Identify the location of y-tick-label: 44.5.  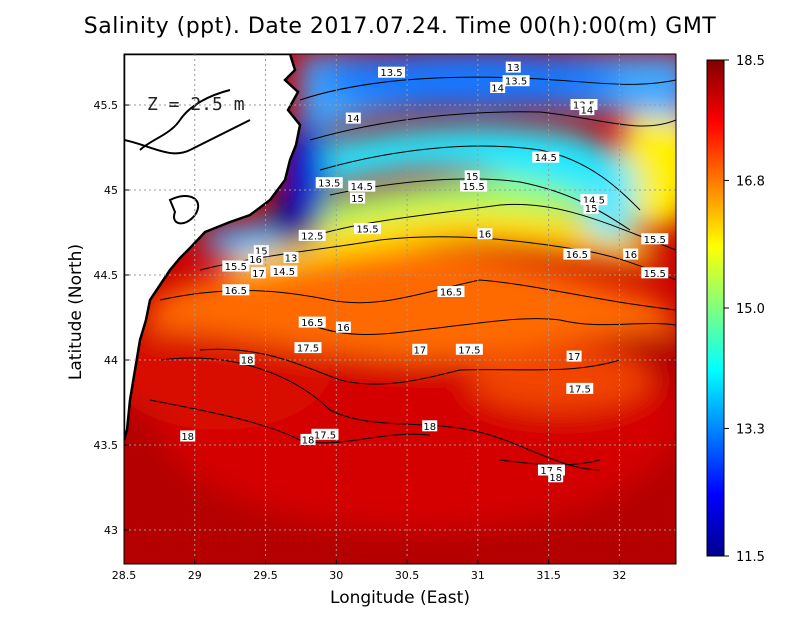
(106, 275).